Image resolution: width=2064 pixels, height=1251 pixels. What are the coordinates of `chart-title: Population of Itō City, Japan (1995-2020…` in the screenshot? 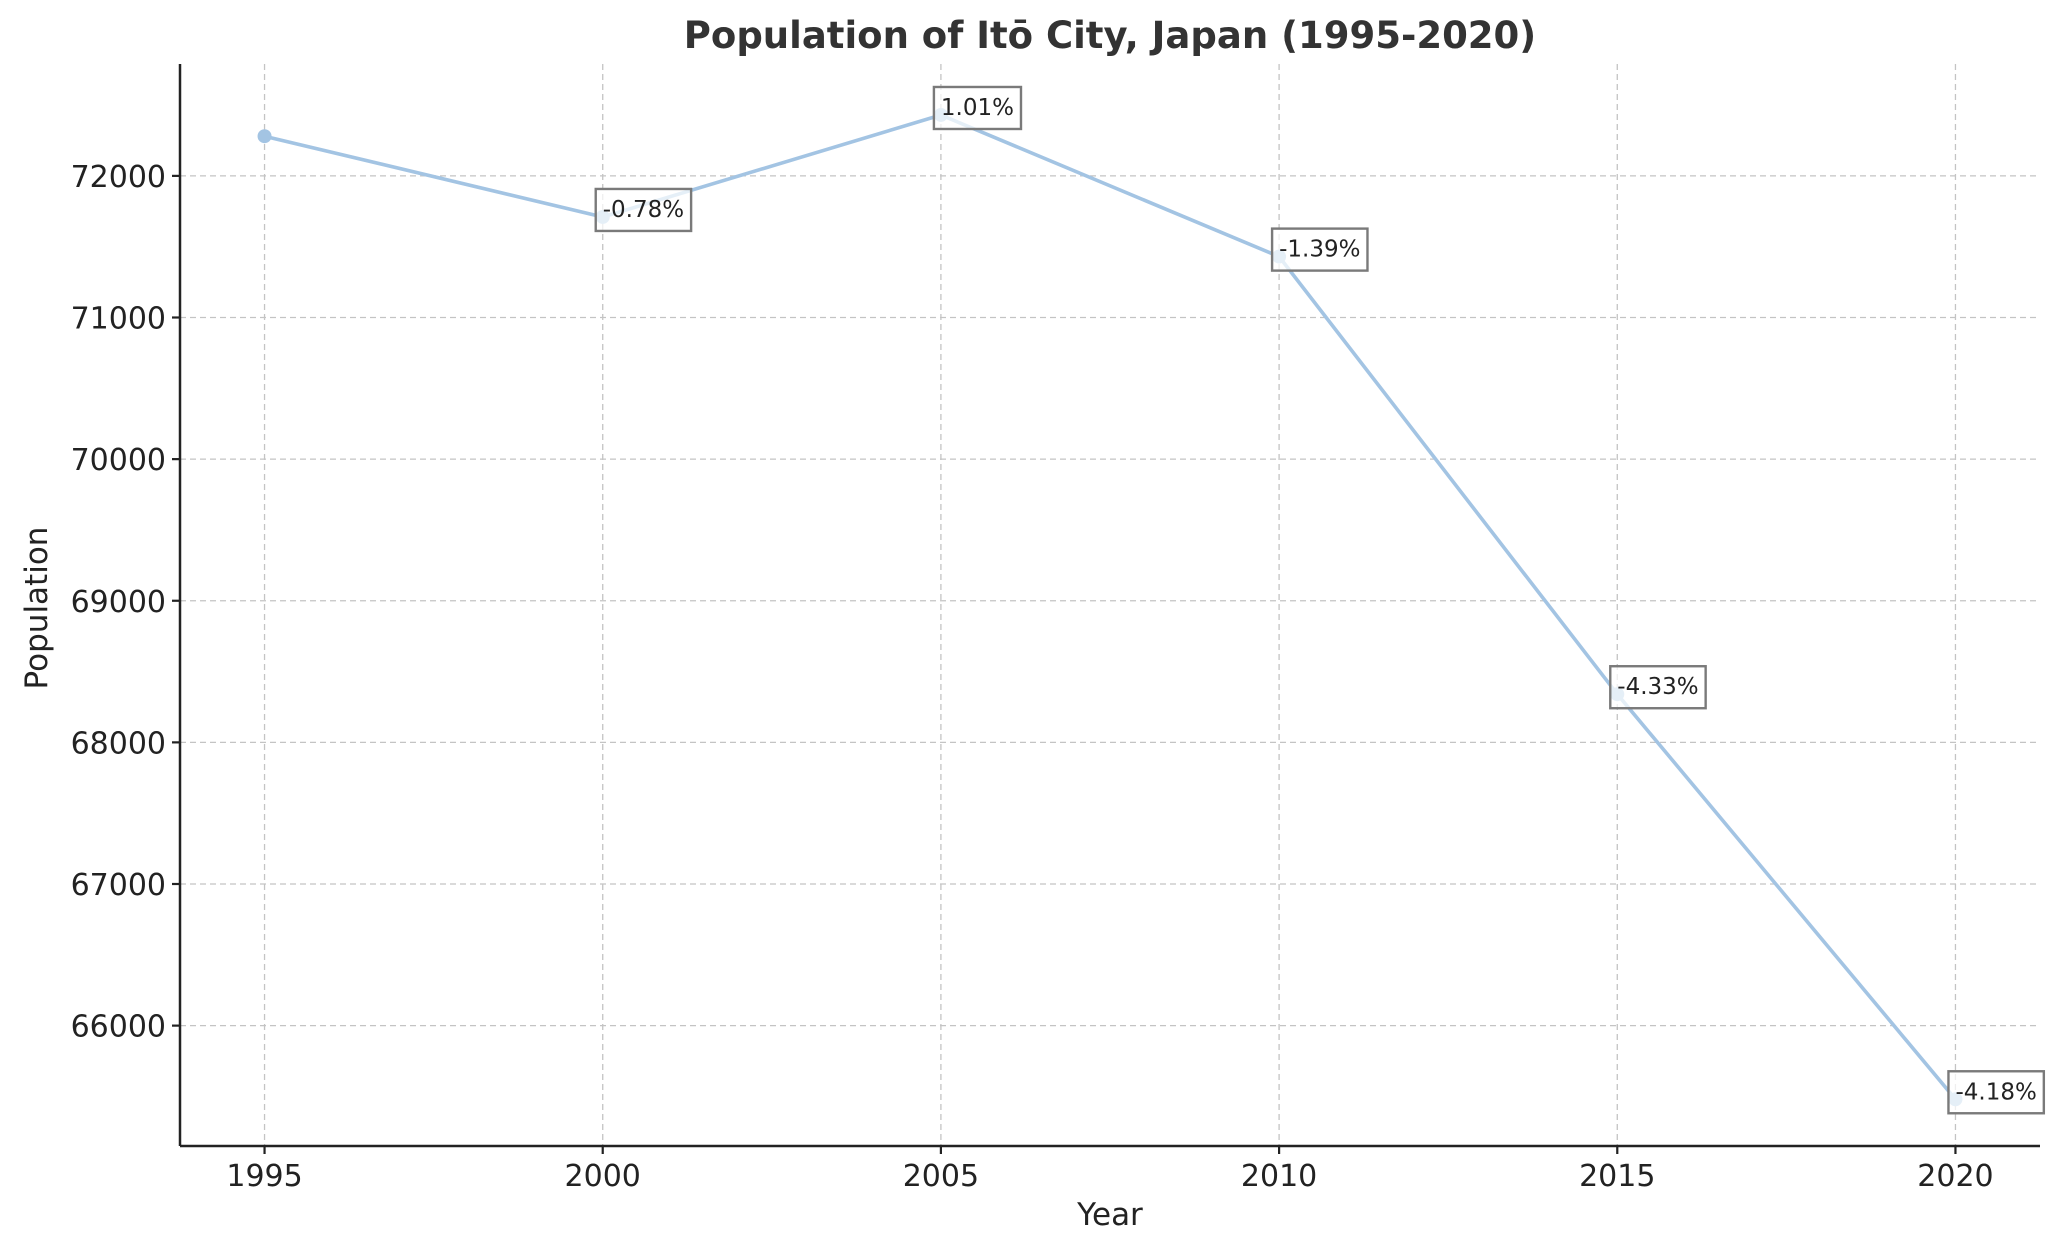 It's located at (1110, 35).